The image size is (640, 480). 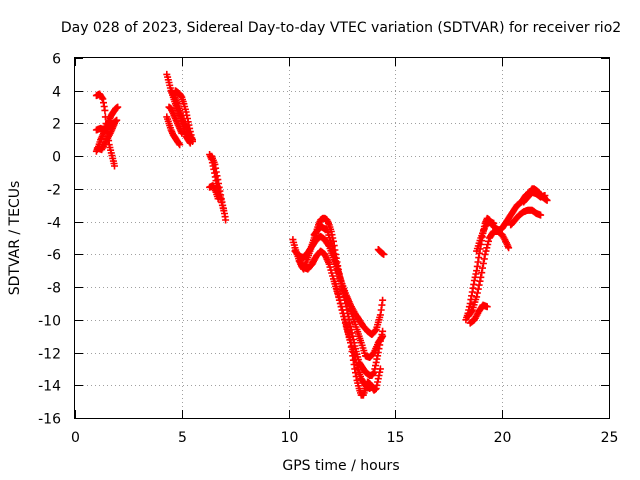 What do you see at coordinates (610, 438) in the screenshot?
I see `x-tick-label: 25` at bounding box center [610, 438].